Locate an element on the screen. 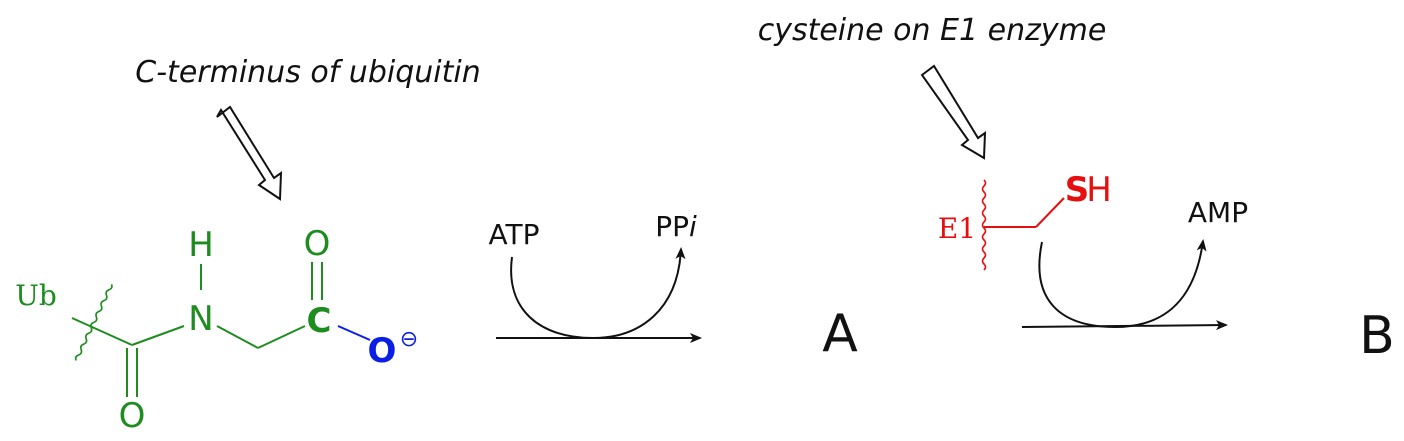 Image resolution: width=1404 pixels, height=441 pixels. atom-o-carboxylate: O is located at coordinates (382, 351).